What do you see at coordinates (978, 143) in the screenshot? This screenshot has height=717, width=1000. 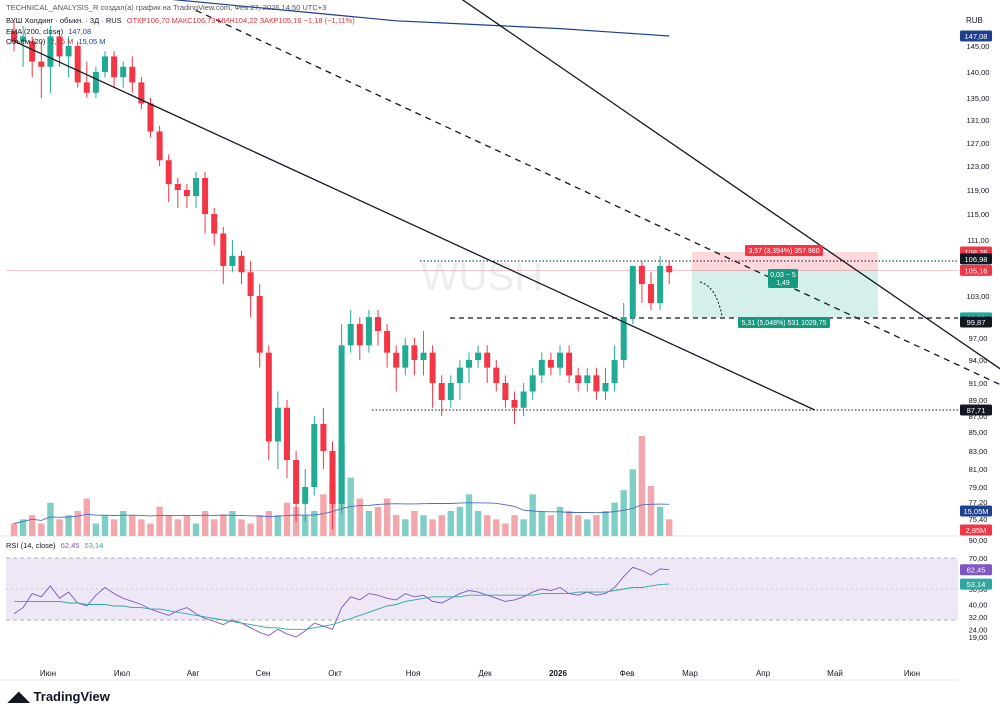 I see `price-tick-label: 127,00` at bounding box center [978, 143].